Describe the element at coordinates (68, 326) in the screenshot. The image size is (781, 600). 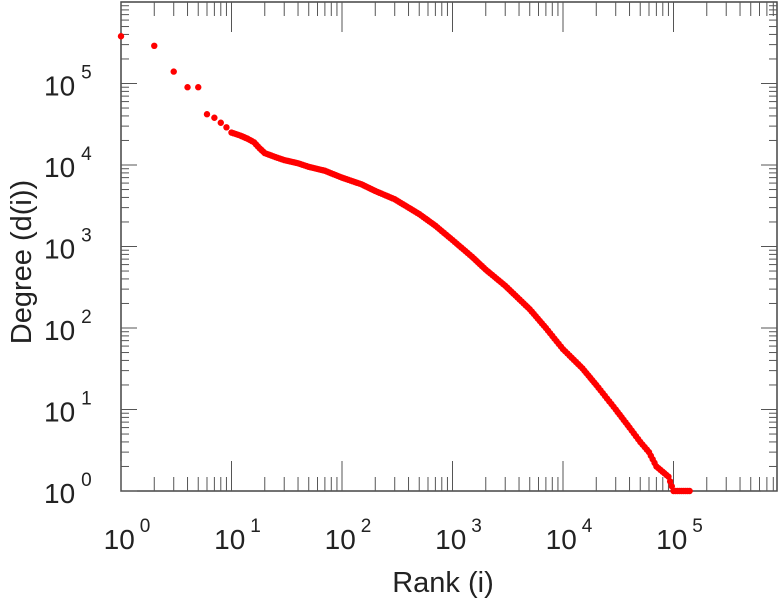
I see `y-tick-label: 10 2` at that location.